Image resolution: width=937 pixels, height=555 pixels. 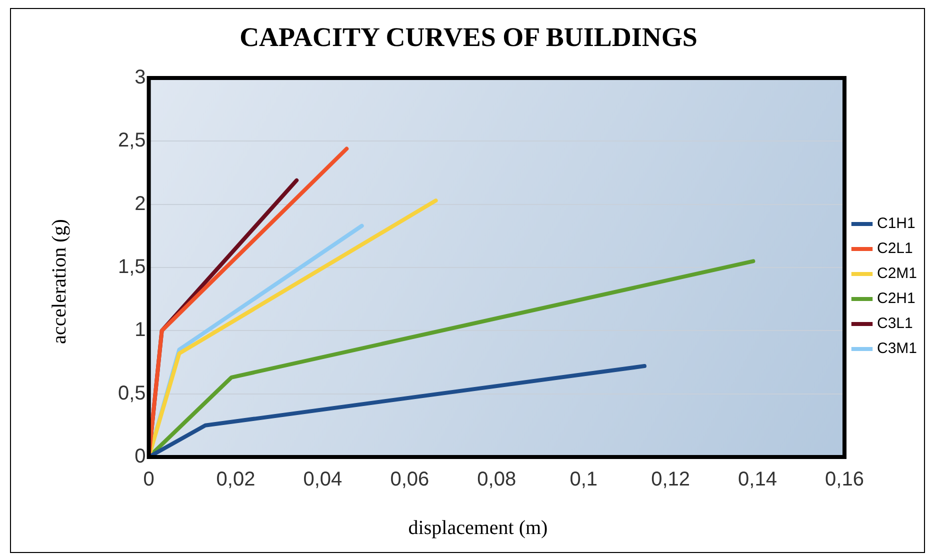 What do you see at coordinates (896, 299) in the screenshot?
I see `legend-label: C2H1` at bounding box center [896, 299].